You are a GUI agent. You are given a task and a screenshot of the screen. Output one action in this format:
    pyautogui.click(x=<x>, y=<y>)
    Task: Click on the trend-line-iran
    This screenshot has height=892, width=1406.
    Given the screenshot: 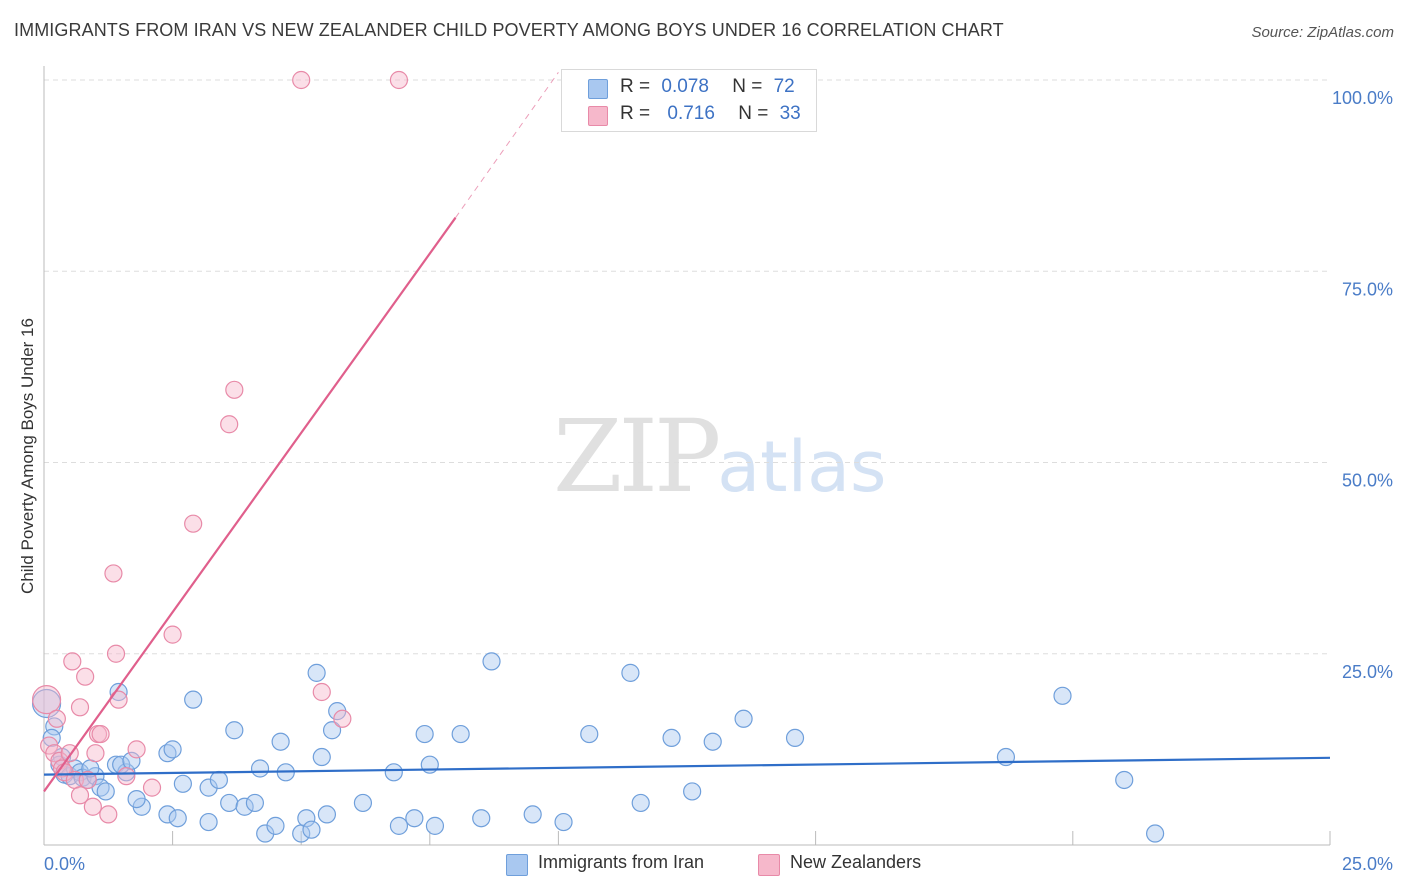 What is the action you would take?
    pyautogui.click(x=687, y=766)
    